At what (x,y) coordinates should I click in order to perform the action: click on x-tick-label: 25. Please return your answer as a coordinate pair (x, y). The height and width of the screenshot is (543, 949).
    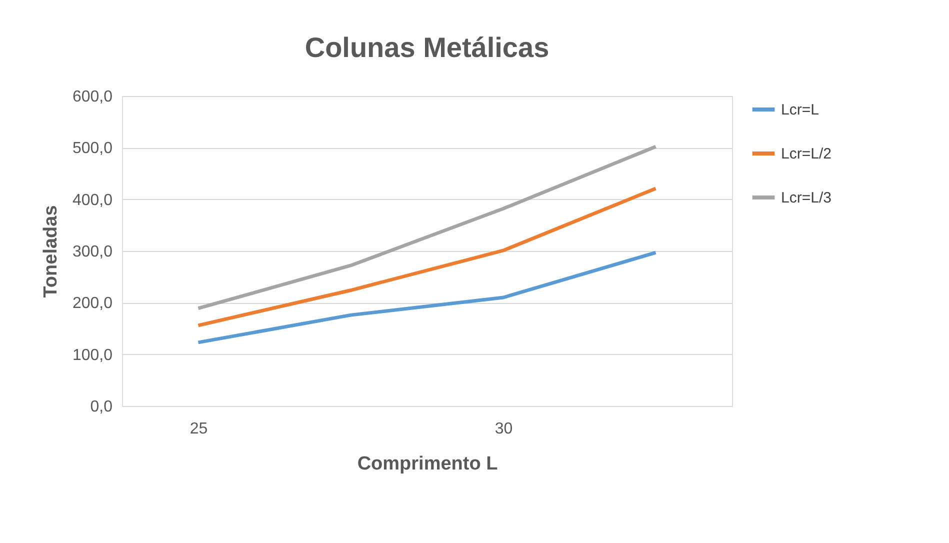
    Looking at the image, I should click on (199, 429).